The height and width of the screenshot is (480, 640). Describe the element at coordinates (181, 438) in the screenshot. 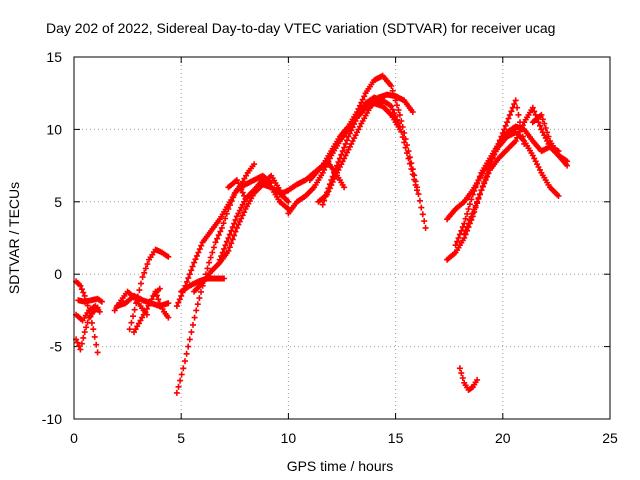

I see `x-tick-label-1: 5` at that location.